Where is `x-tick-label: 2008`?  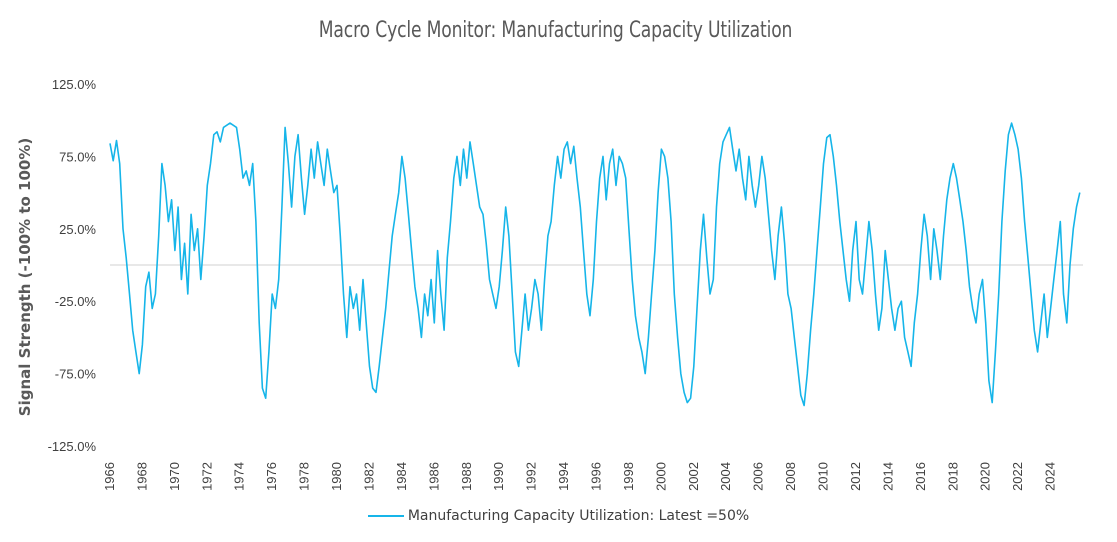
x-tick-label: 2008 is located at coordinates (790, 476).